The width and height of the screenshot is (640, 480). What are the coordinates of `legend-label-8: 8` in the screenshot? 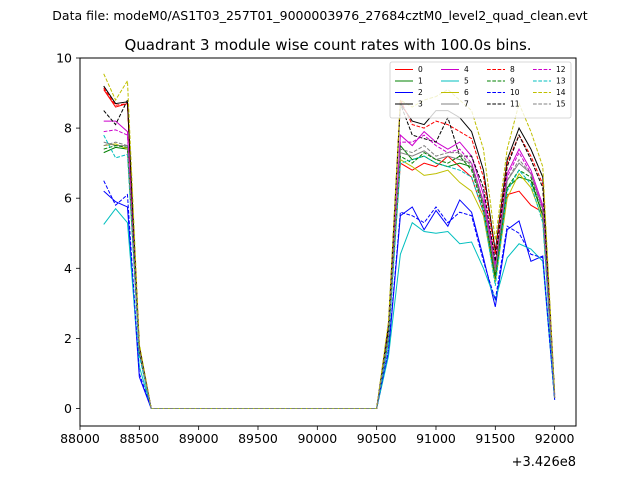 It's located at (512, 69).